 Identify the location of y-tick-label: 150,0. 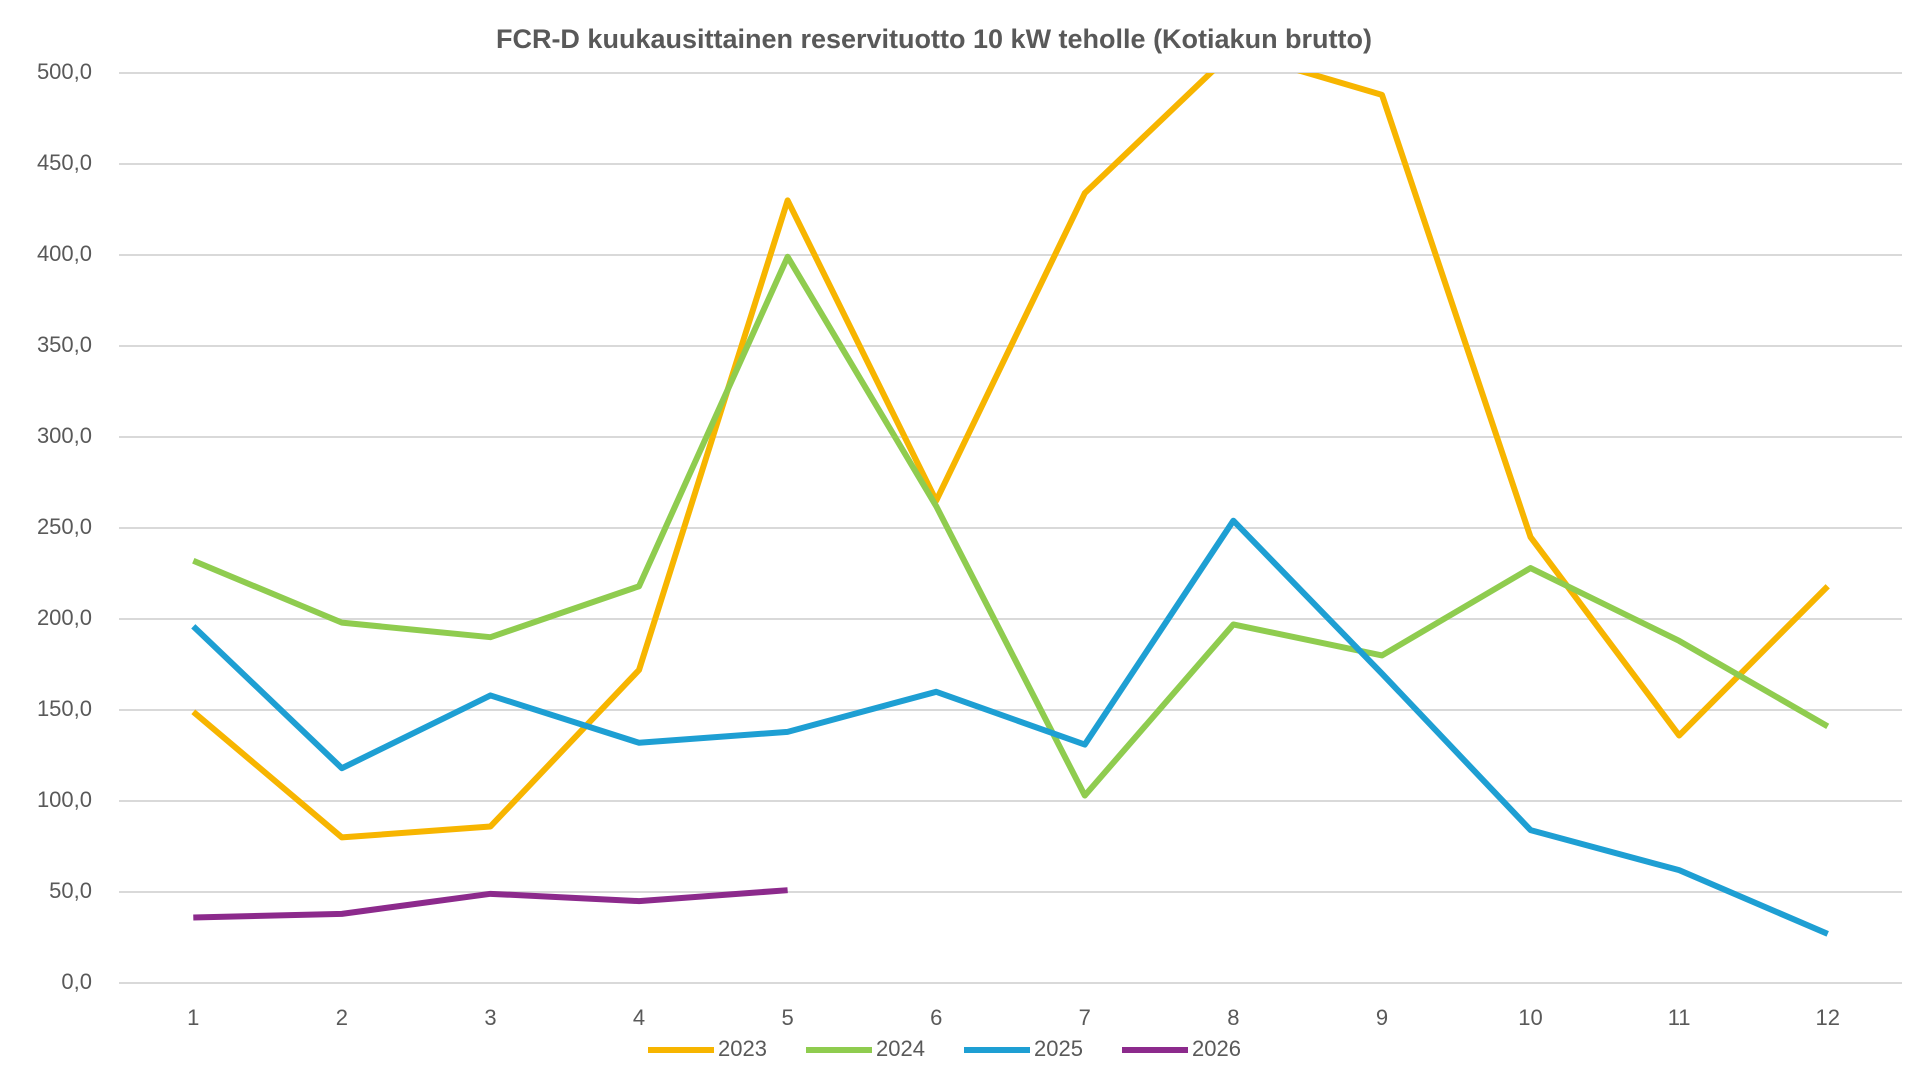
(64, 708).